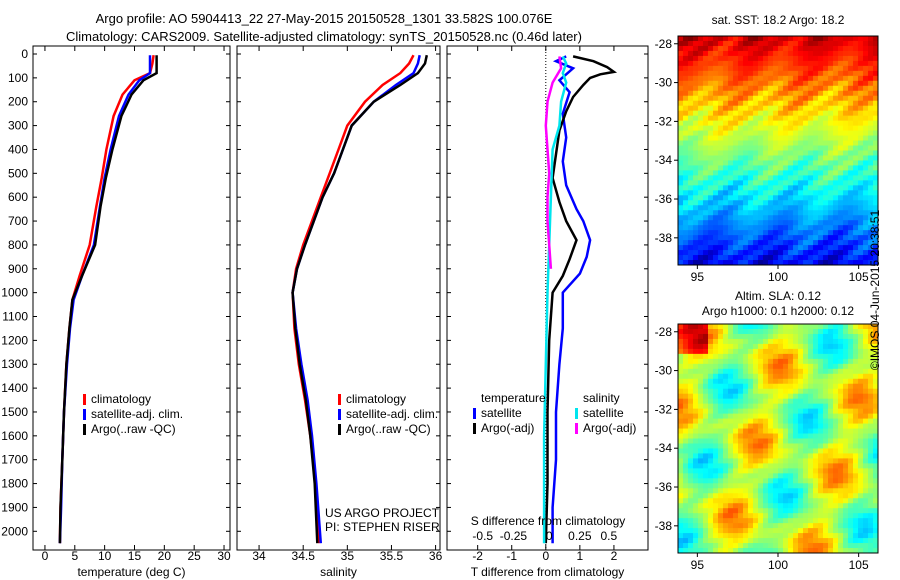 The image size is (900, 580). Describe the element at coordinates (664, 44) in the screenshot. I see `y-tick-label: -28` at that location.